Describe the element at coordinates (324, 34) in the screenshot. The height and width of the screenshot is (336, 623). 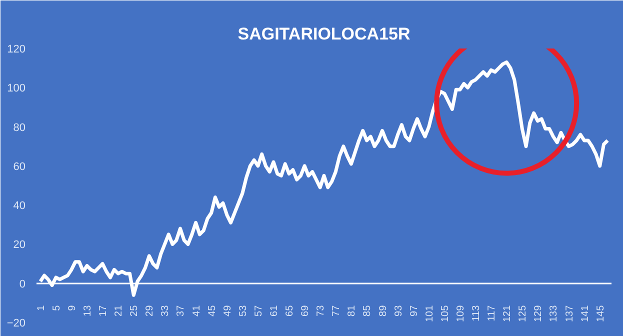
I see `chart-title: SAGITARIOLOCA15R` at that location.